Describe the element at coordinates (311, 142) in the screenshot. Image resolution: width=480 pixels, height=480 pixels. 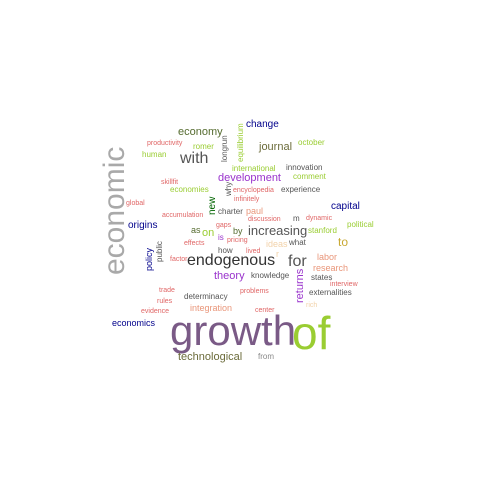
I see `word-october: october` at that location.